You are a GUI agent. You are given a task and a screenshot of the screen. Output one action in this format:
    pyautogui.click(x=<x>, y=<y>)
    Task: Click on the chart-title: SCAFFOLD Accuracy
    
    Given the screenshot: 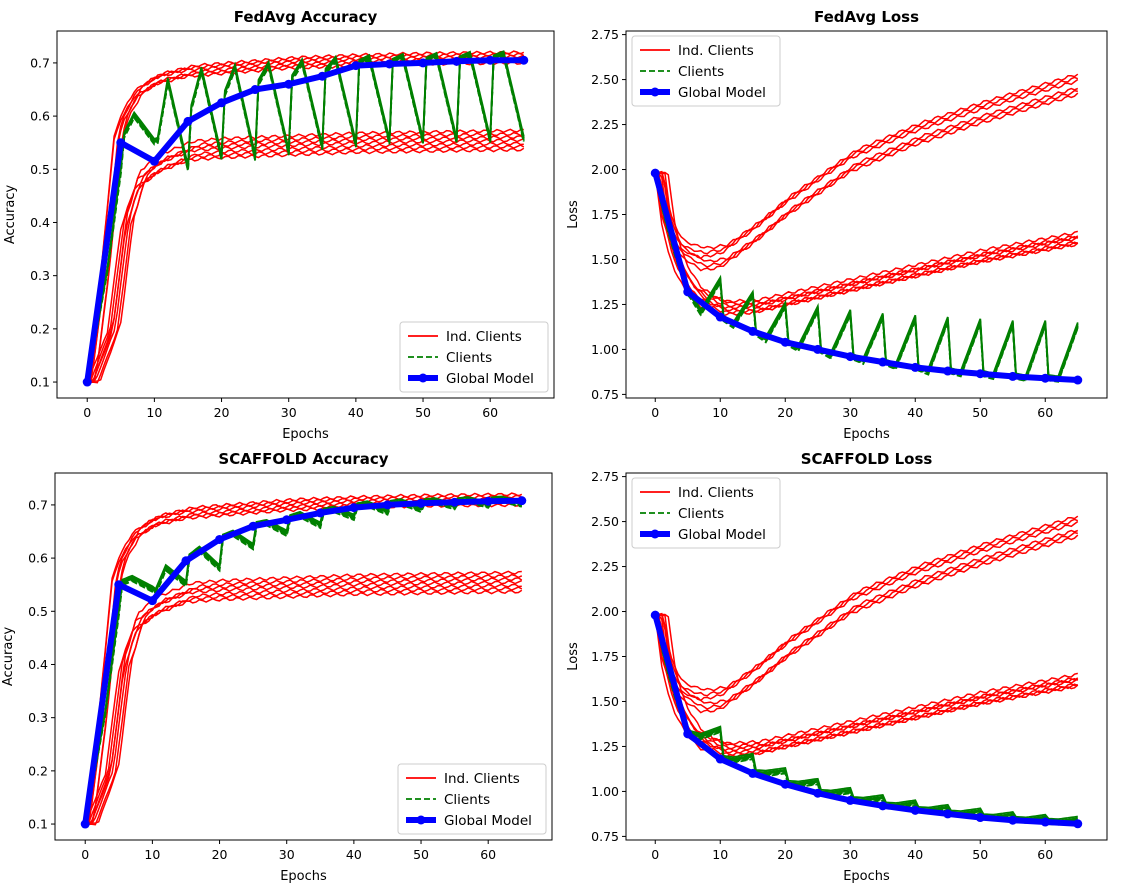 What is the action you would take?
    pyautogui.click(x=303, y=459)
    